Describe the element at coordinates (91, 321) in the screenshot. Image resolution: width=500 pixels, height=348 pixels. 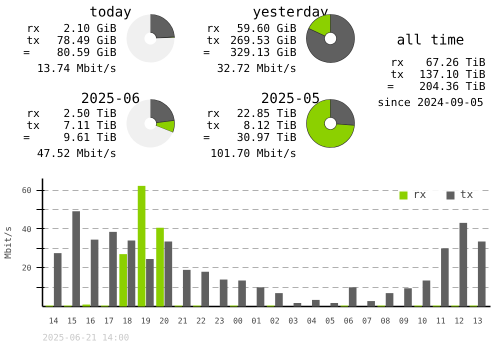
I see `x-tick-label: 16` at that location.